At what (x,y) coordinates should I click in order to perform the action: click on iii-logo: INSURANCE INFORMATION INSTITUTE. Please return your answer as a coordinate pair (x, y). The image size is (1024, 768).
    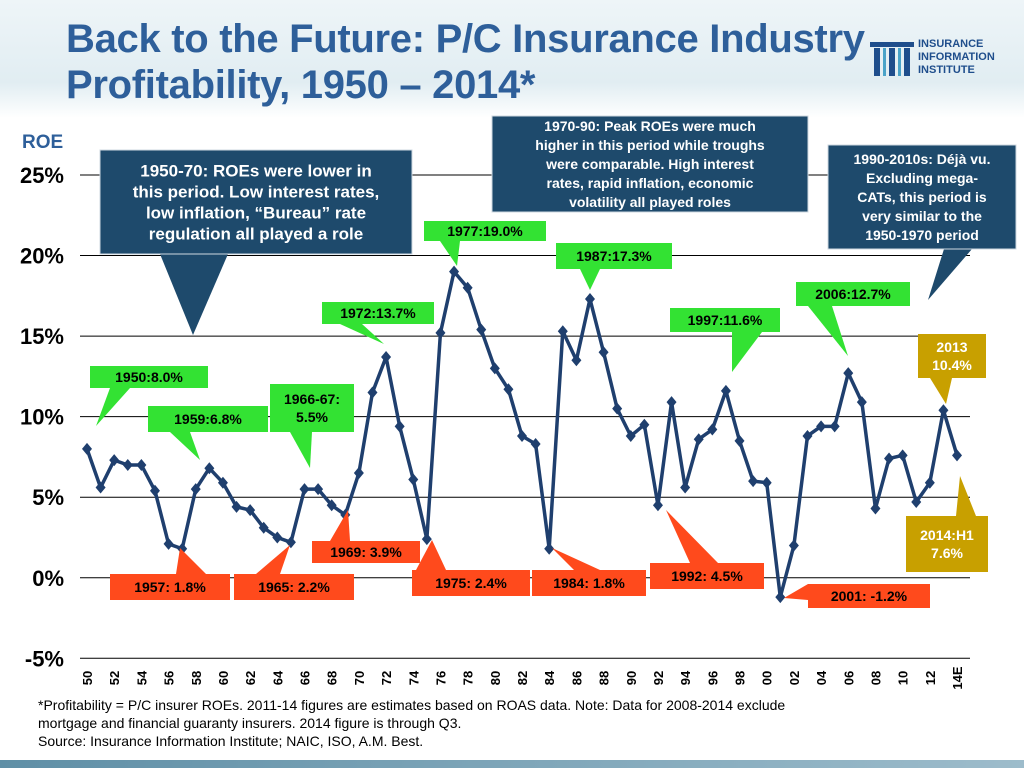
    Looking at the image, I should click on (943, 58).